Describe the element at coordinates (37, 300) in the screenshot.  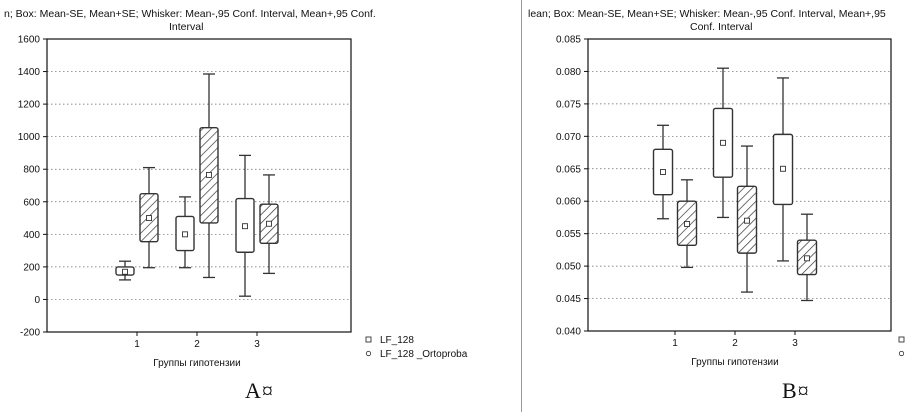
I see `chart-a-ytick-label: 0` at that location.